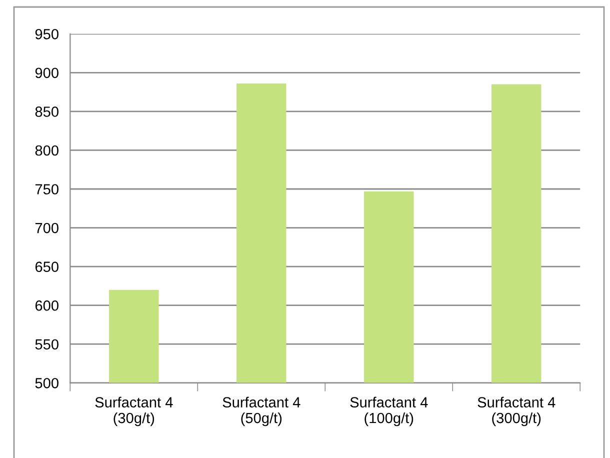  I want to click on y-tick-label: 600, so click(46, 305).